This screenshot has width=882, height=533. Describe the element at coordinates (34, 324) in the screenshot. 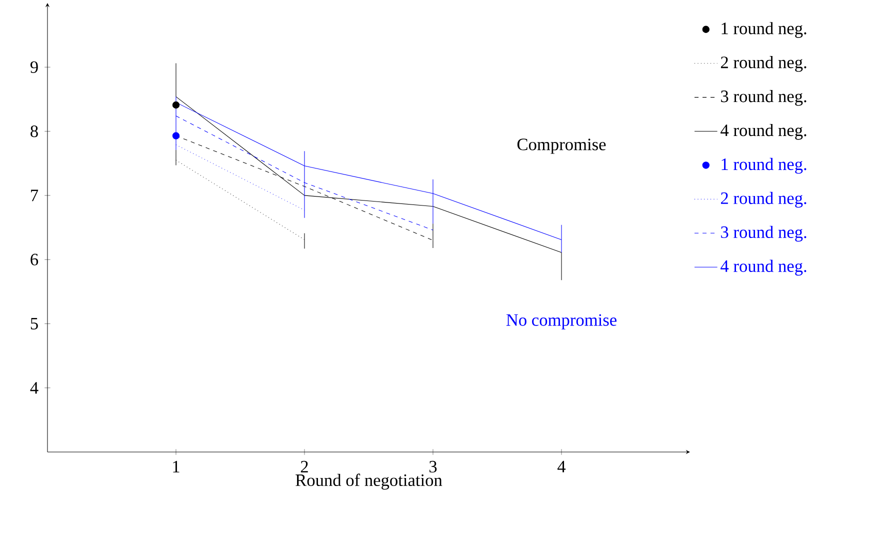

I see `y-tick-label: 5` at that location.